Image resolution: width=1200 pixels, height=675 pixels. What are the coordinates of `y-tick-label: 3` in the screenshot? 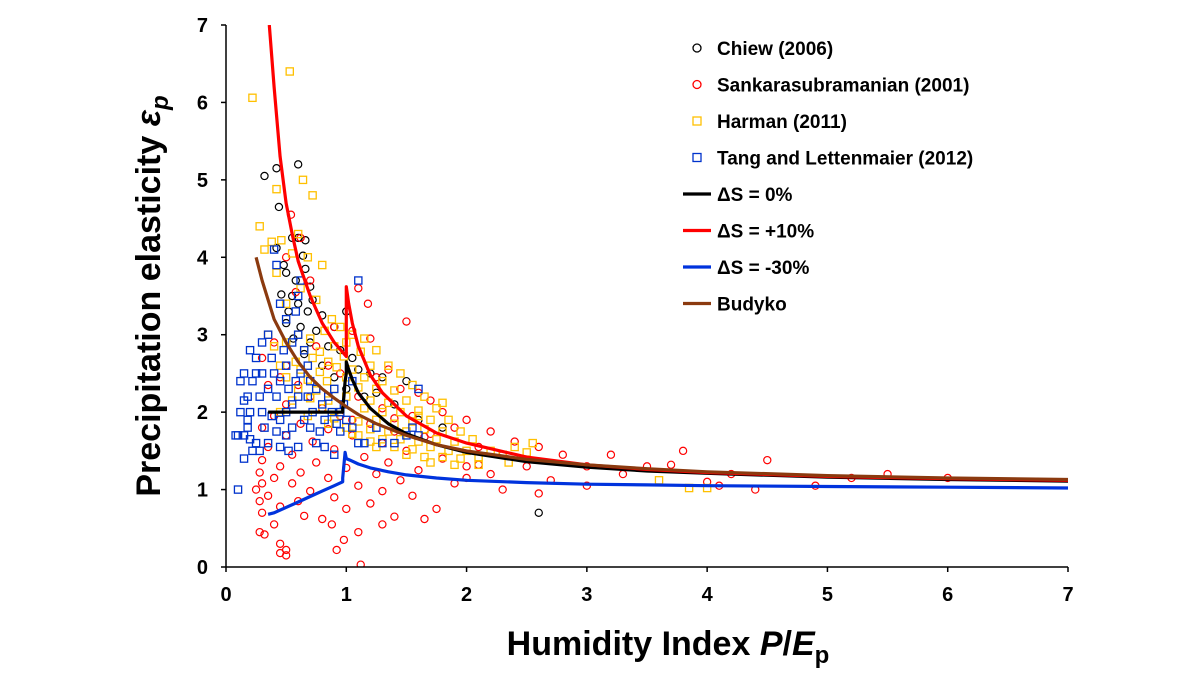 It's located at (202, 336).